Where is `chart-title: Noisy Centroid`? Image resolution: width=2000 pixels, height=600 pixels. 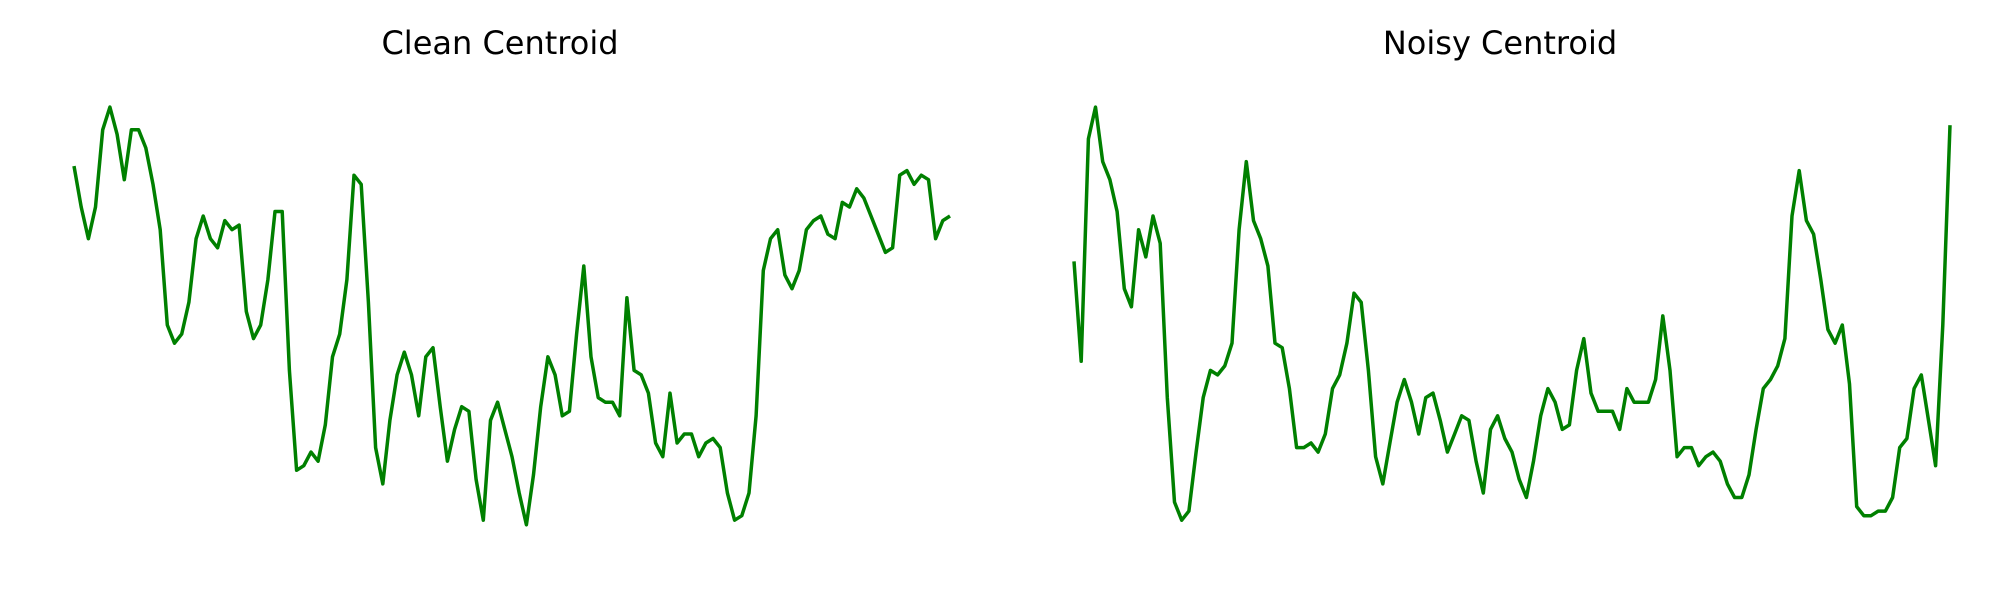 chart-title: Noisy Centroid is located at coordinates (1500, 43).